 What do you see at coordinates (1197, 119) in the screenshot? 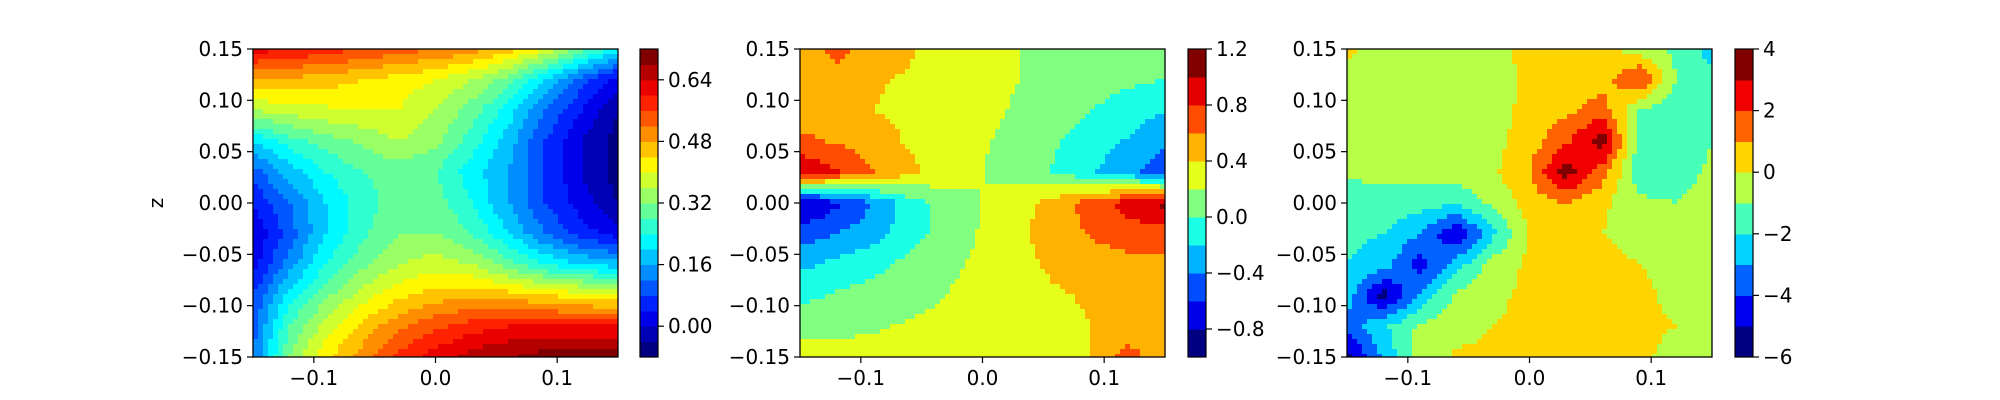
I see `colorbar-band` at bounding box center [1197, 119].